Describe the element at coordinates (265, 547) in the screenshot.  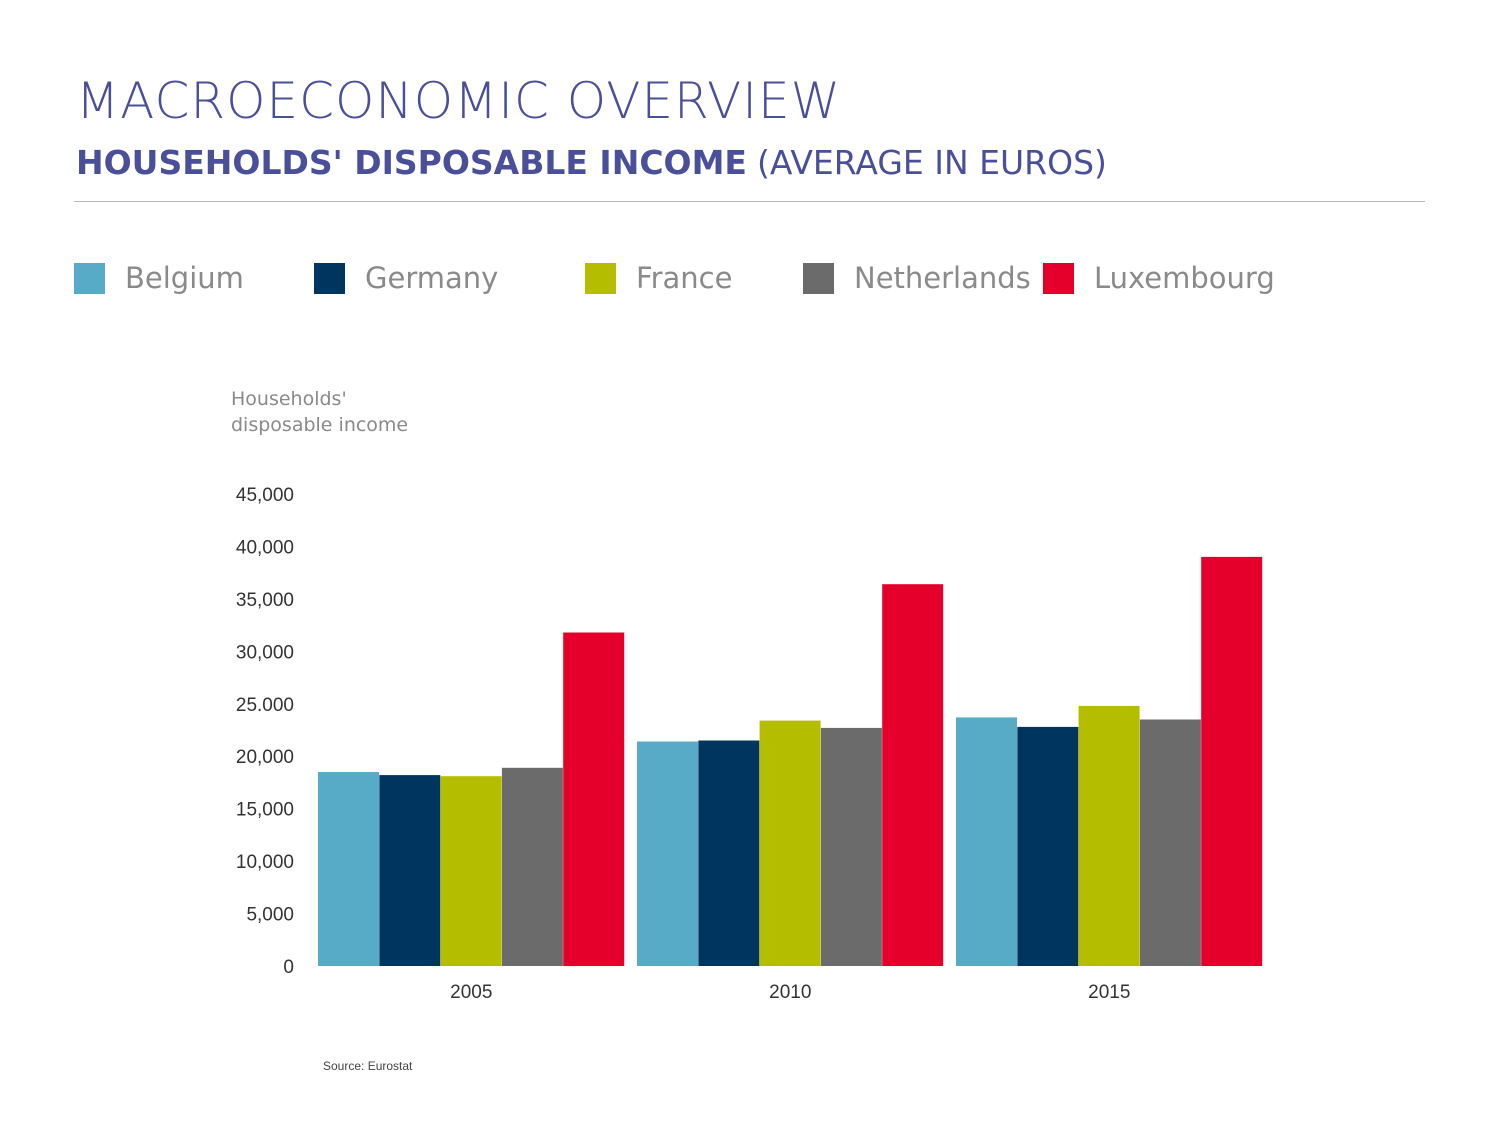
I see `y-tick-label: 40,000` at that location.